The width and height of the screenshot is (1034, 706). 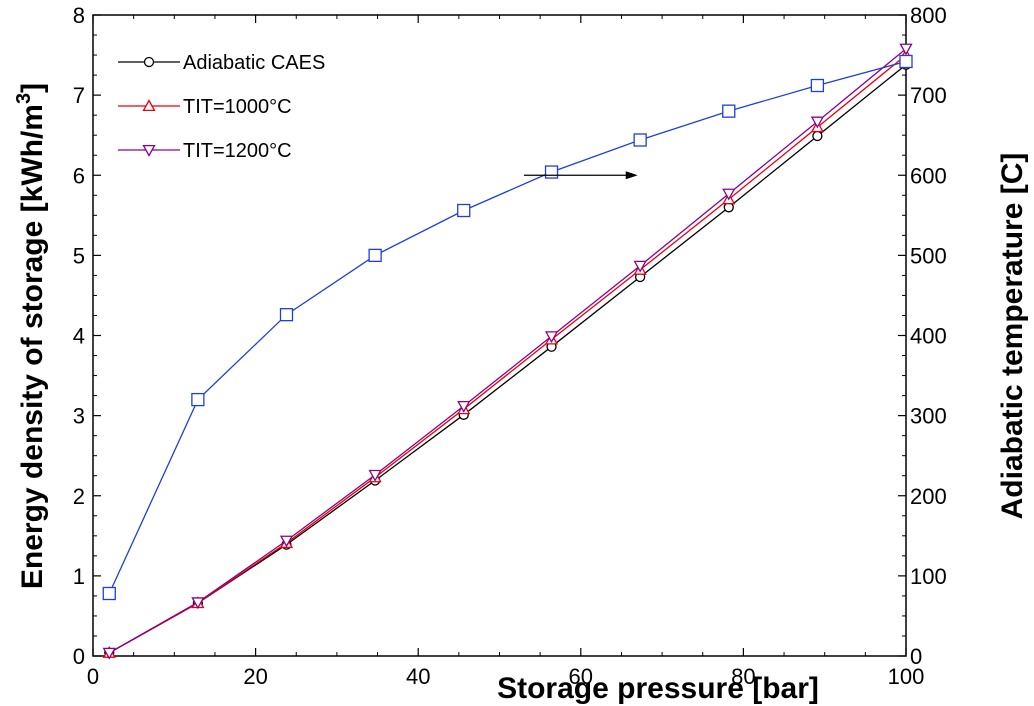 What do you see at coordinates (79, 336) in the screenshot?
I see `y-left-tick-label: 4` at bounding box center [79, 336].